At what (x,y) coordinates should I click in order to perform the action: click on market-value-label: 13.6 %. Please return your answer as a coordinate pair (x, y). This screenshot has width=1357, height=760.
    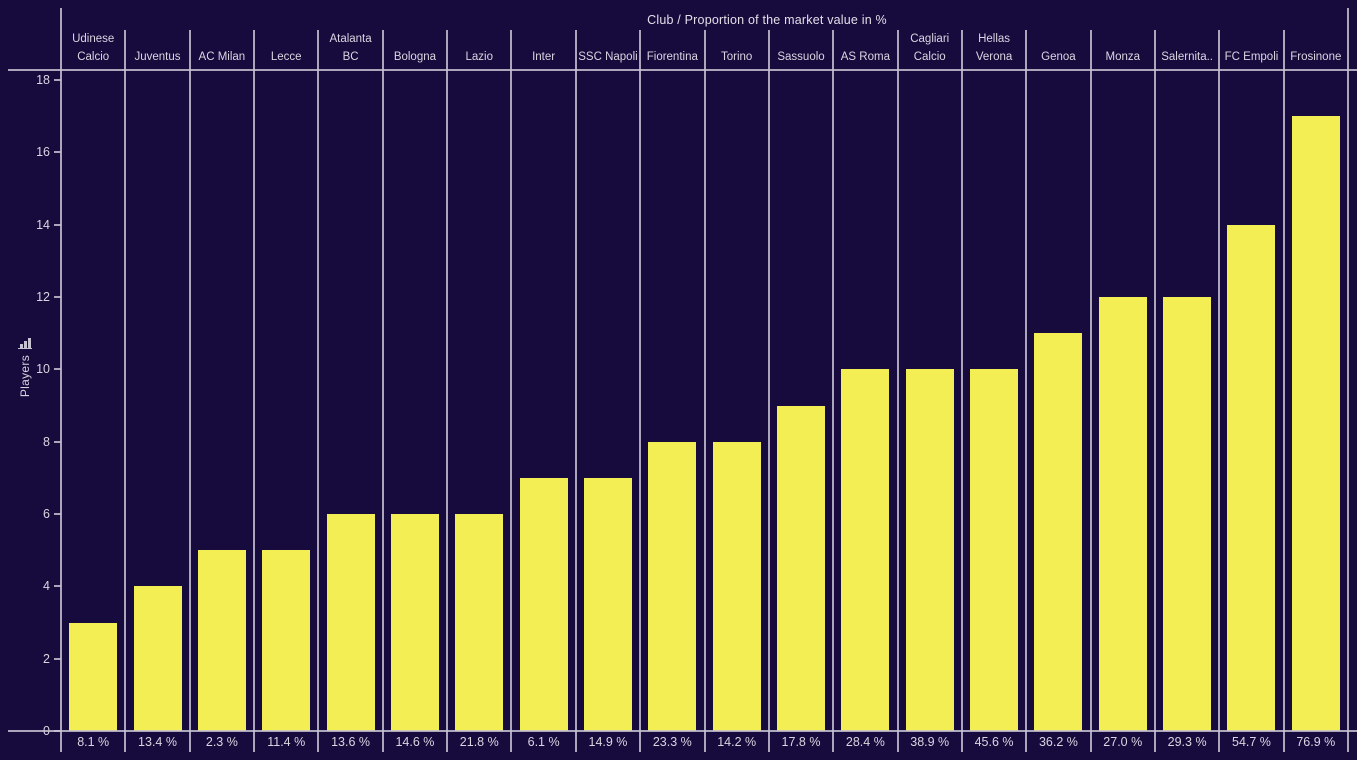
    Looking at the image, I should click on (351, 742).